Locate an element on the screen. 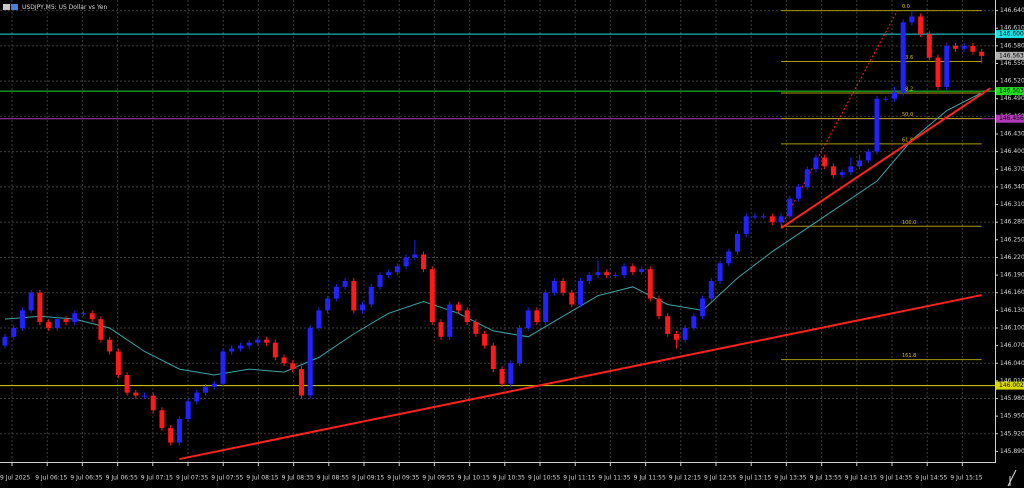 The height and width of the screenshot is (488, 1024). x-tick-label: 9 Jul 08:15 is located at coordinates (262, 478).